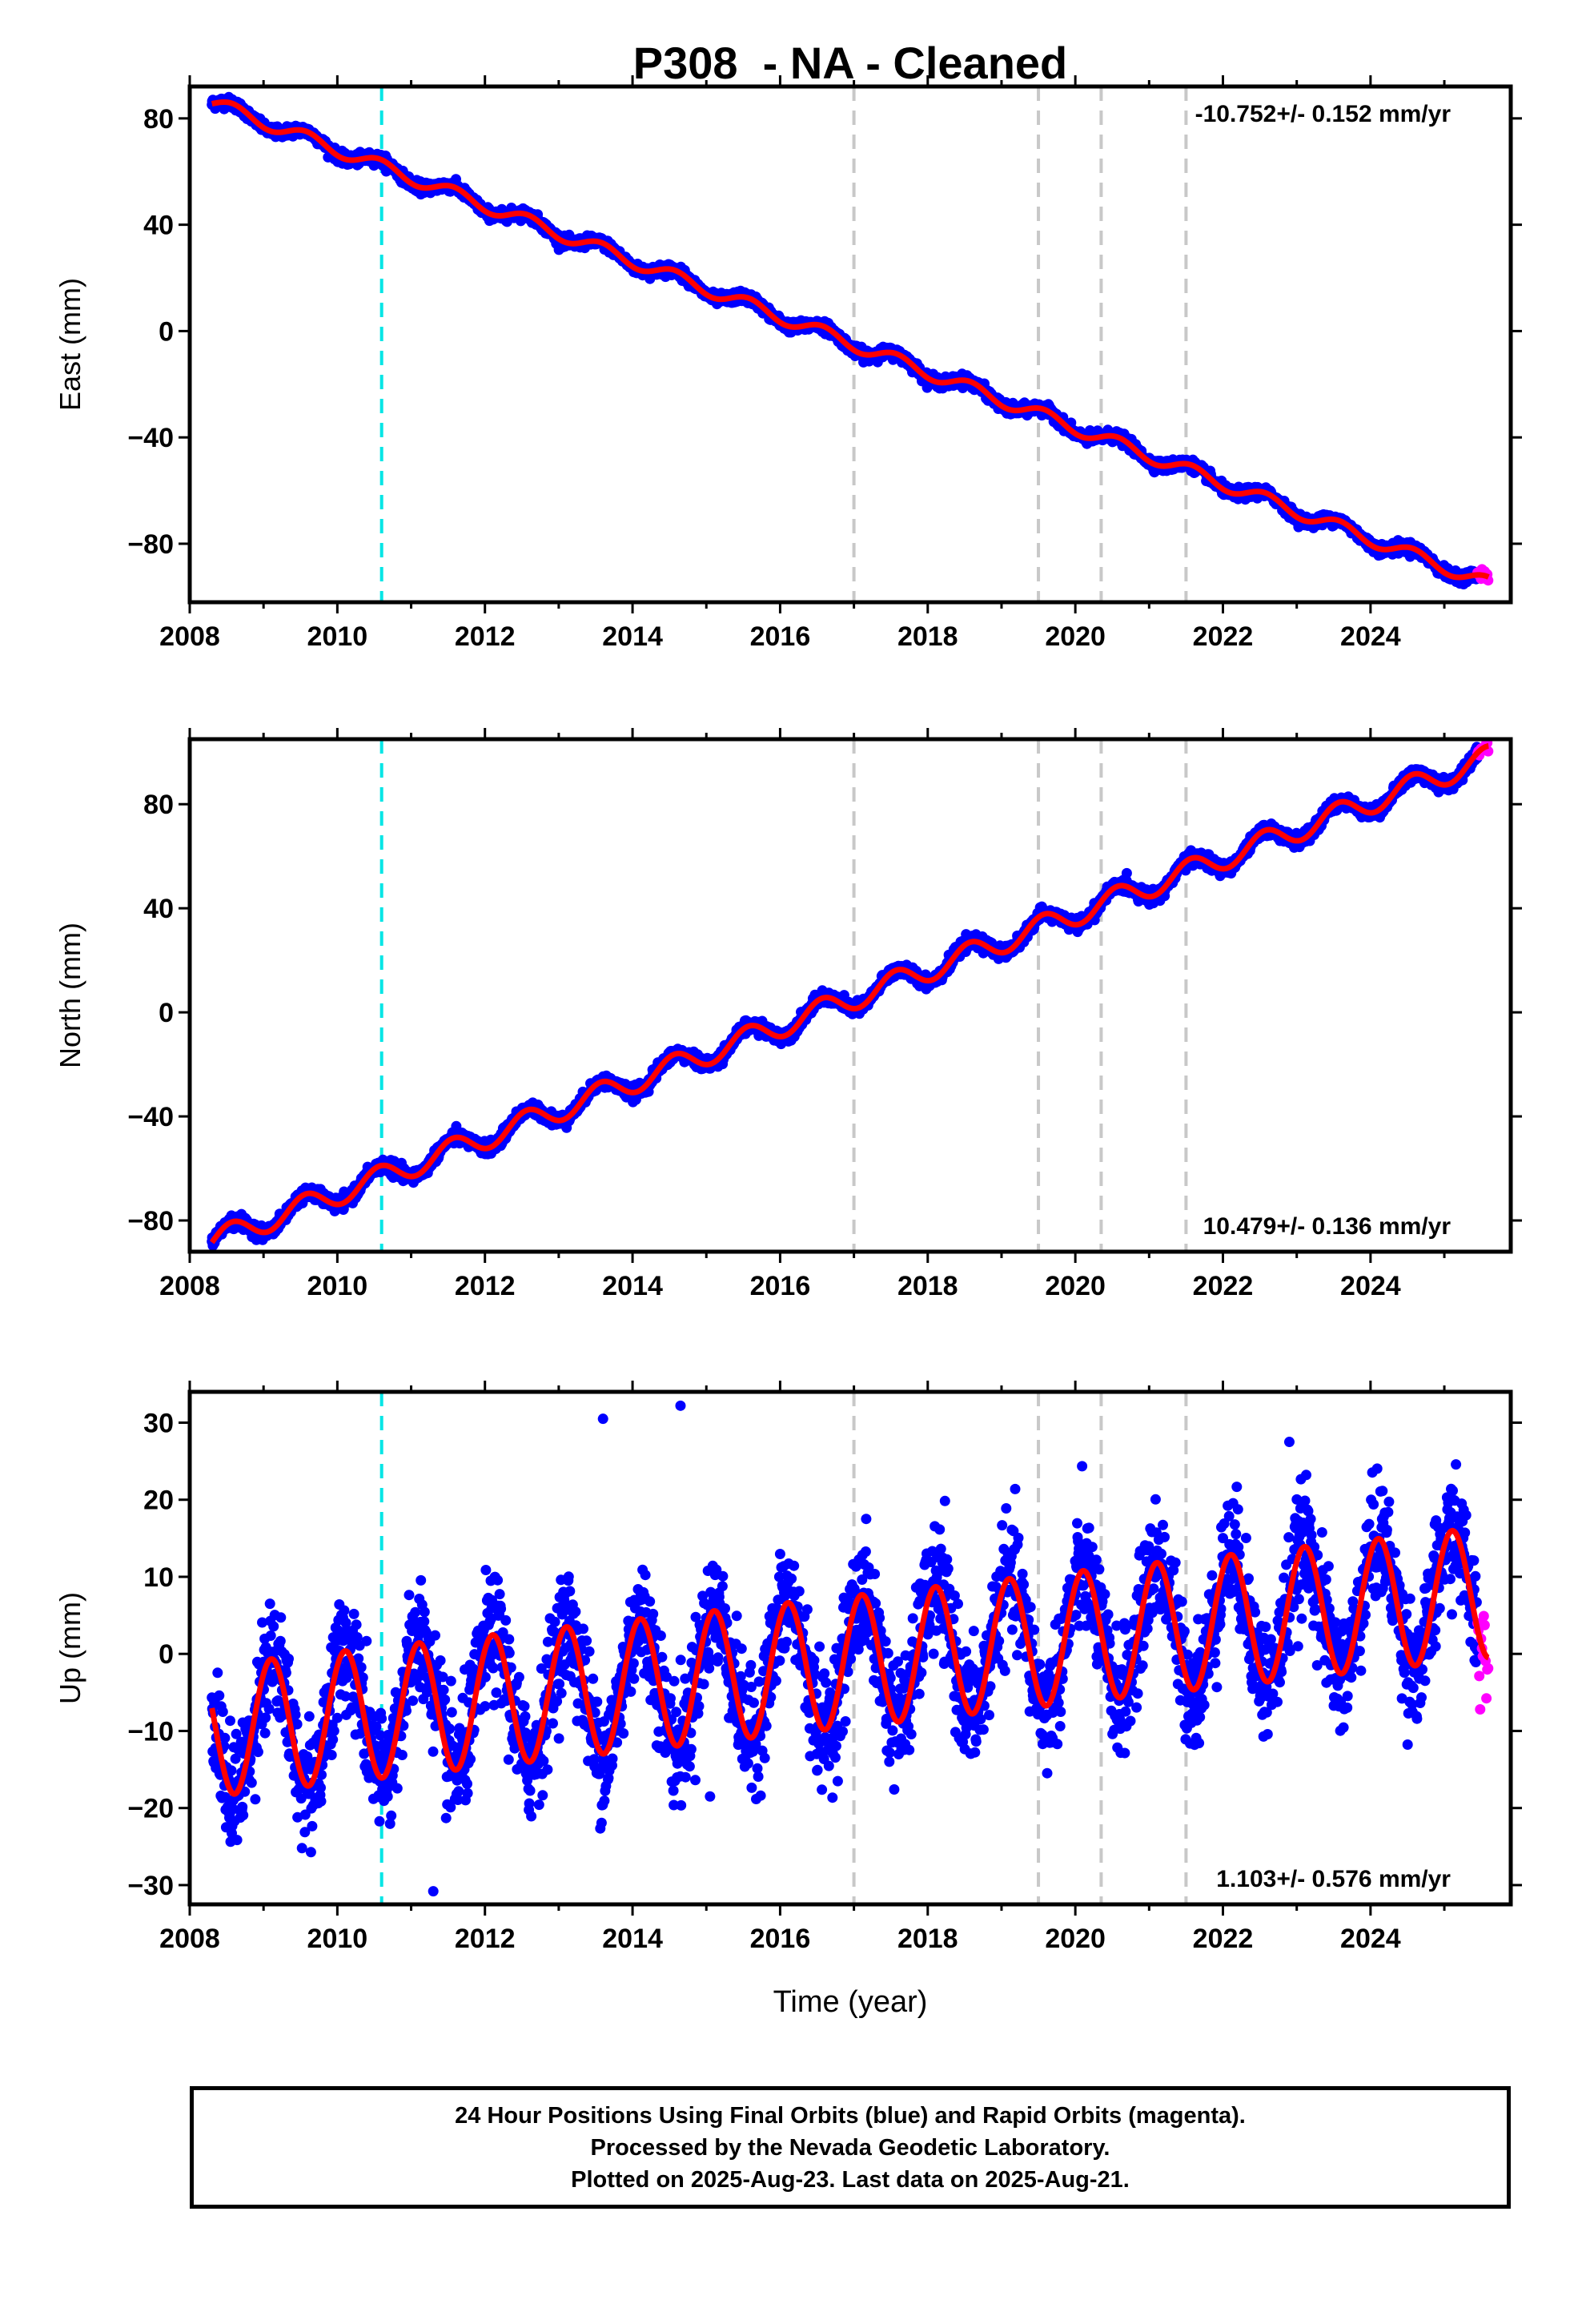  What do you see at coordinates (1324, 114) in the screenshot?
I see `rate-label: -10.752+/- 0.152 mm/yr` at bounding box center [1324, 114].